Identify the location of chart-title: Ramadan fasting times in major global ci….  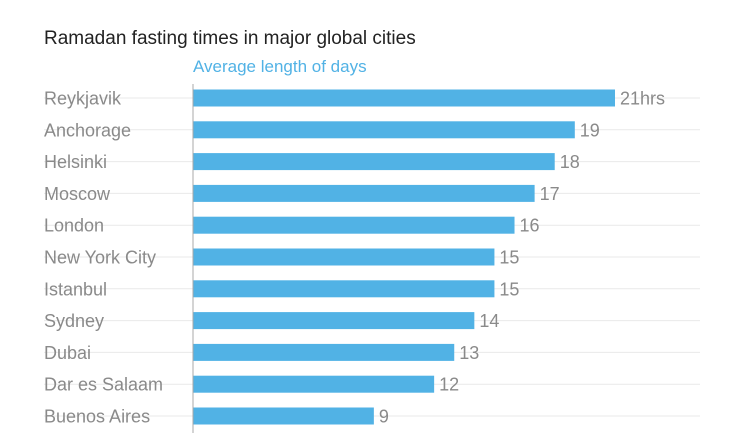
(230, 38).